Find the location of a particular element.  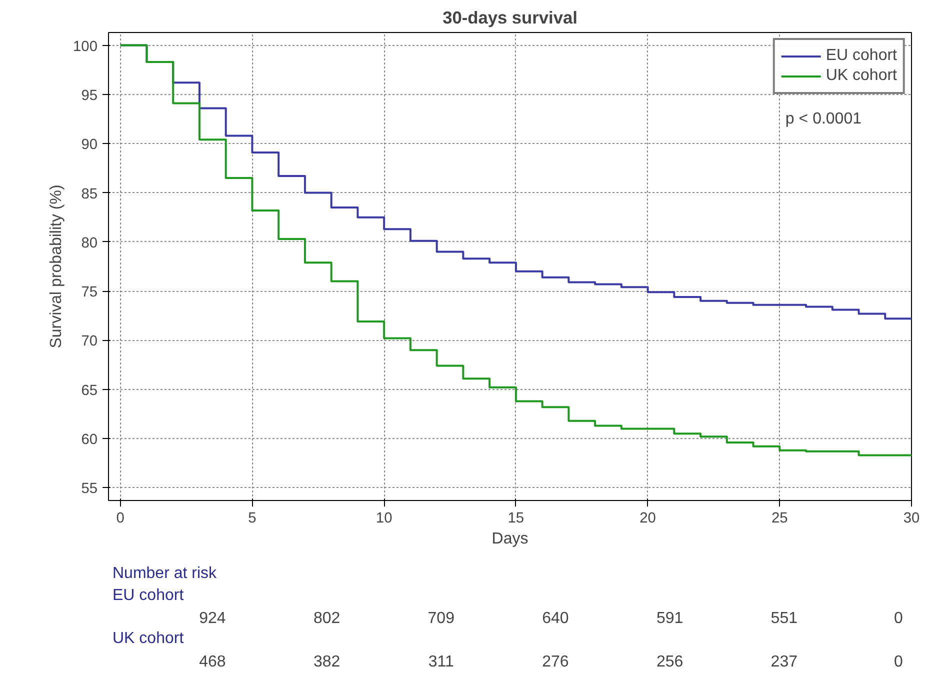

text: Number at risk is located at coordinates (165, 573).